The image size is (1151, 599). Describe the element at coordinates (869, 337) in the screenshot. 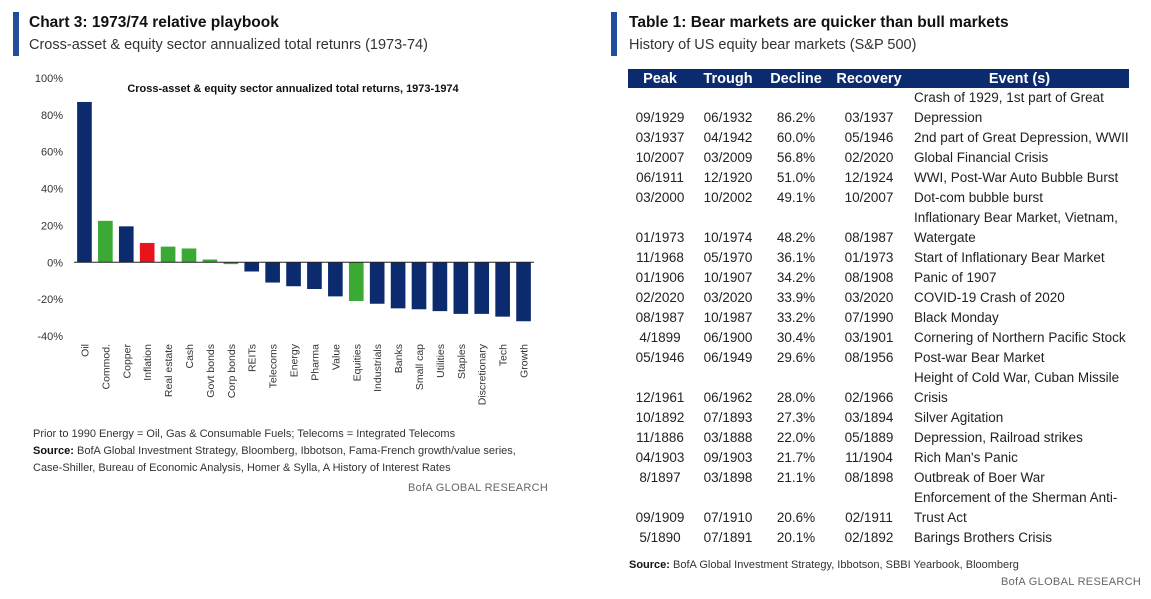

I see `cell-recovery: 03/1901` at that location.